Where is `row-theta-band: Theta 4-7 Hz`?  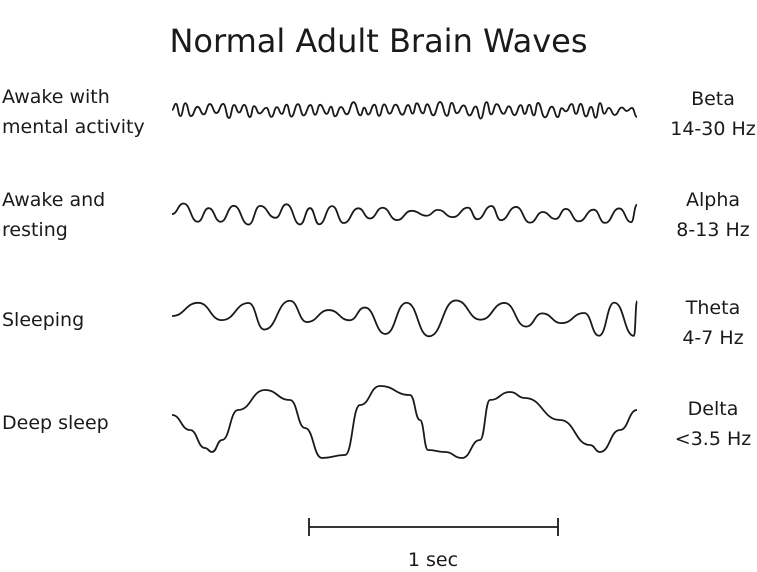 row-theta-band: Theta 4-7 Hz is located at coordinates (713, 323).